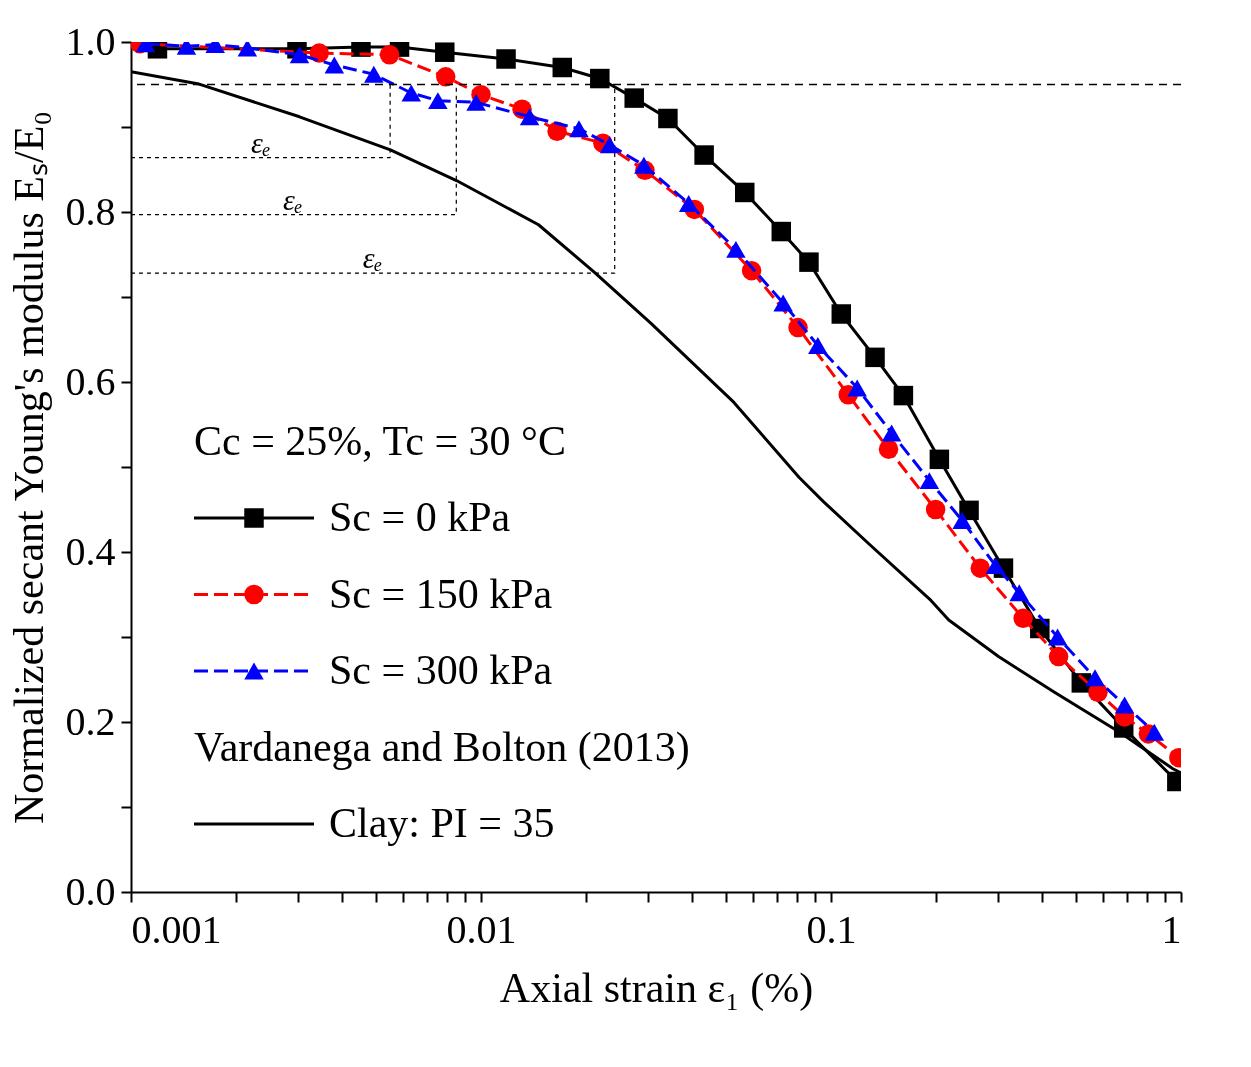 This screenshot has width=1251, height=1067. What do you see at coordinates (1171, 929) in the screenshot?
I see `x-tick-label: 1` at bounding box center [1171, 929].